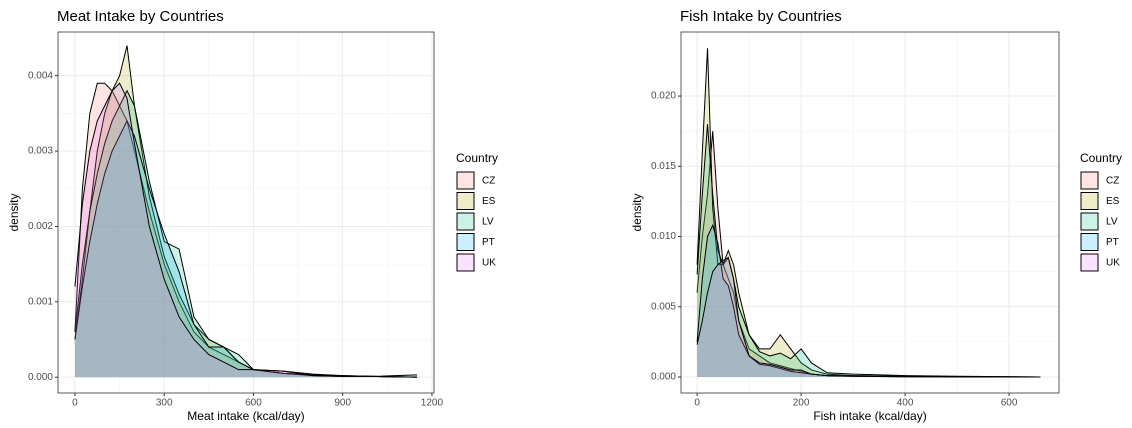 Image resolution: width=1132 pixels, height=428 pixels. I want to click on x-axis-label: Fish intake (kcal/day), so click(869, 416).